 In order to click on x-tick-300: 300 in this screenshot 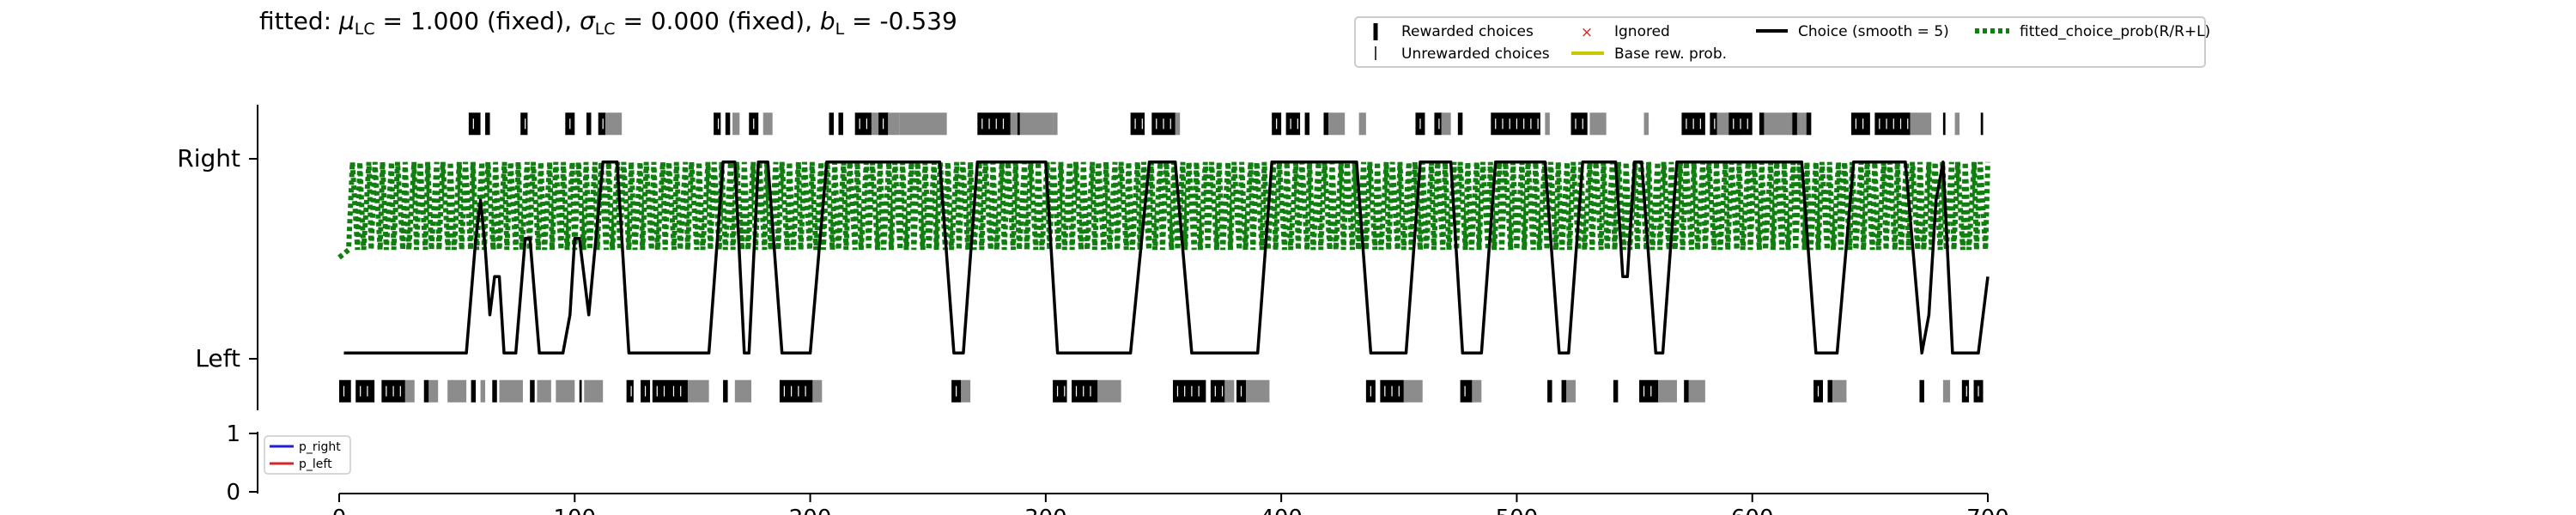, I will do `click(1045, 504)`.